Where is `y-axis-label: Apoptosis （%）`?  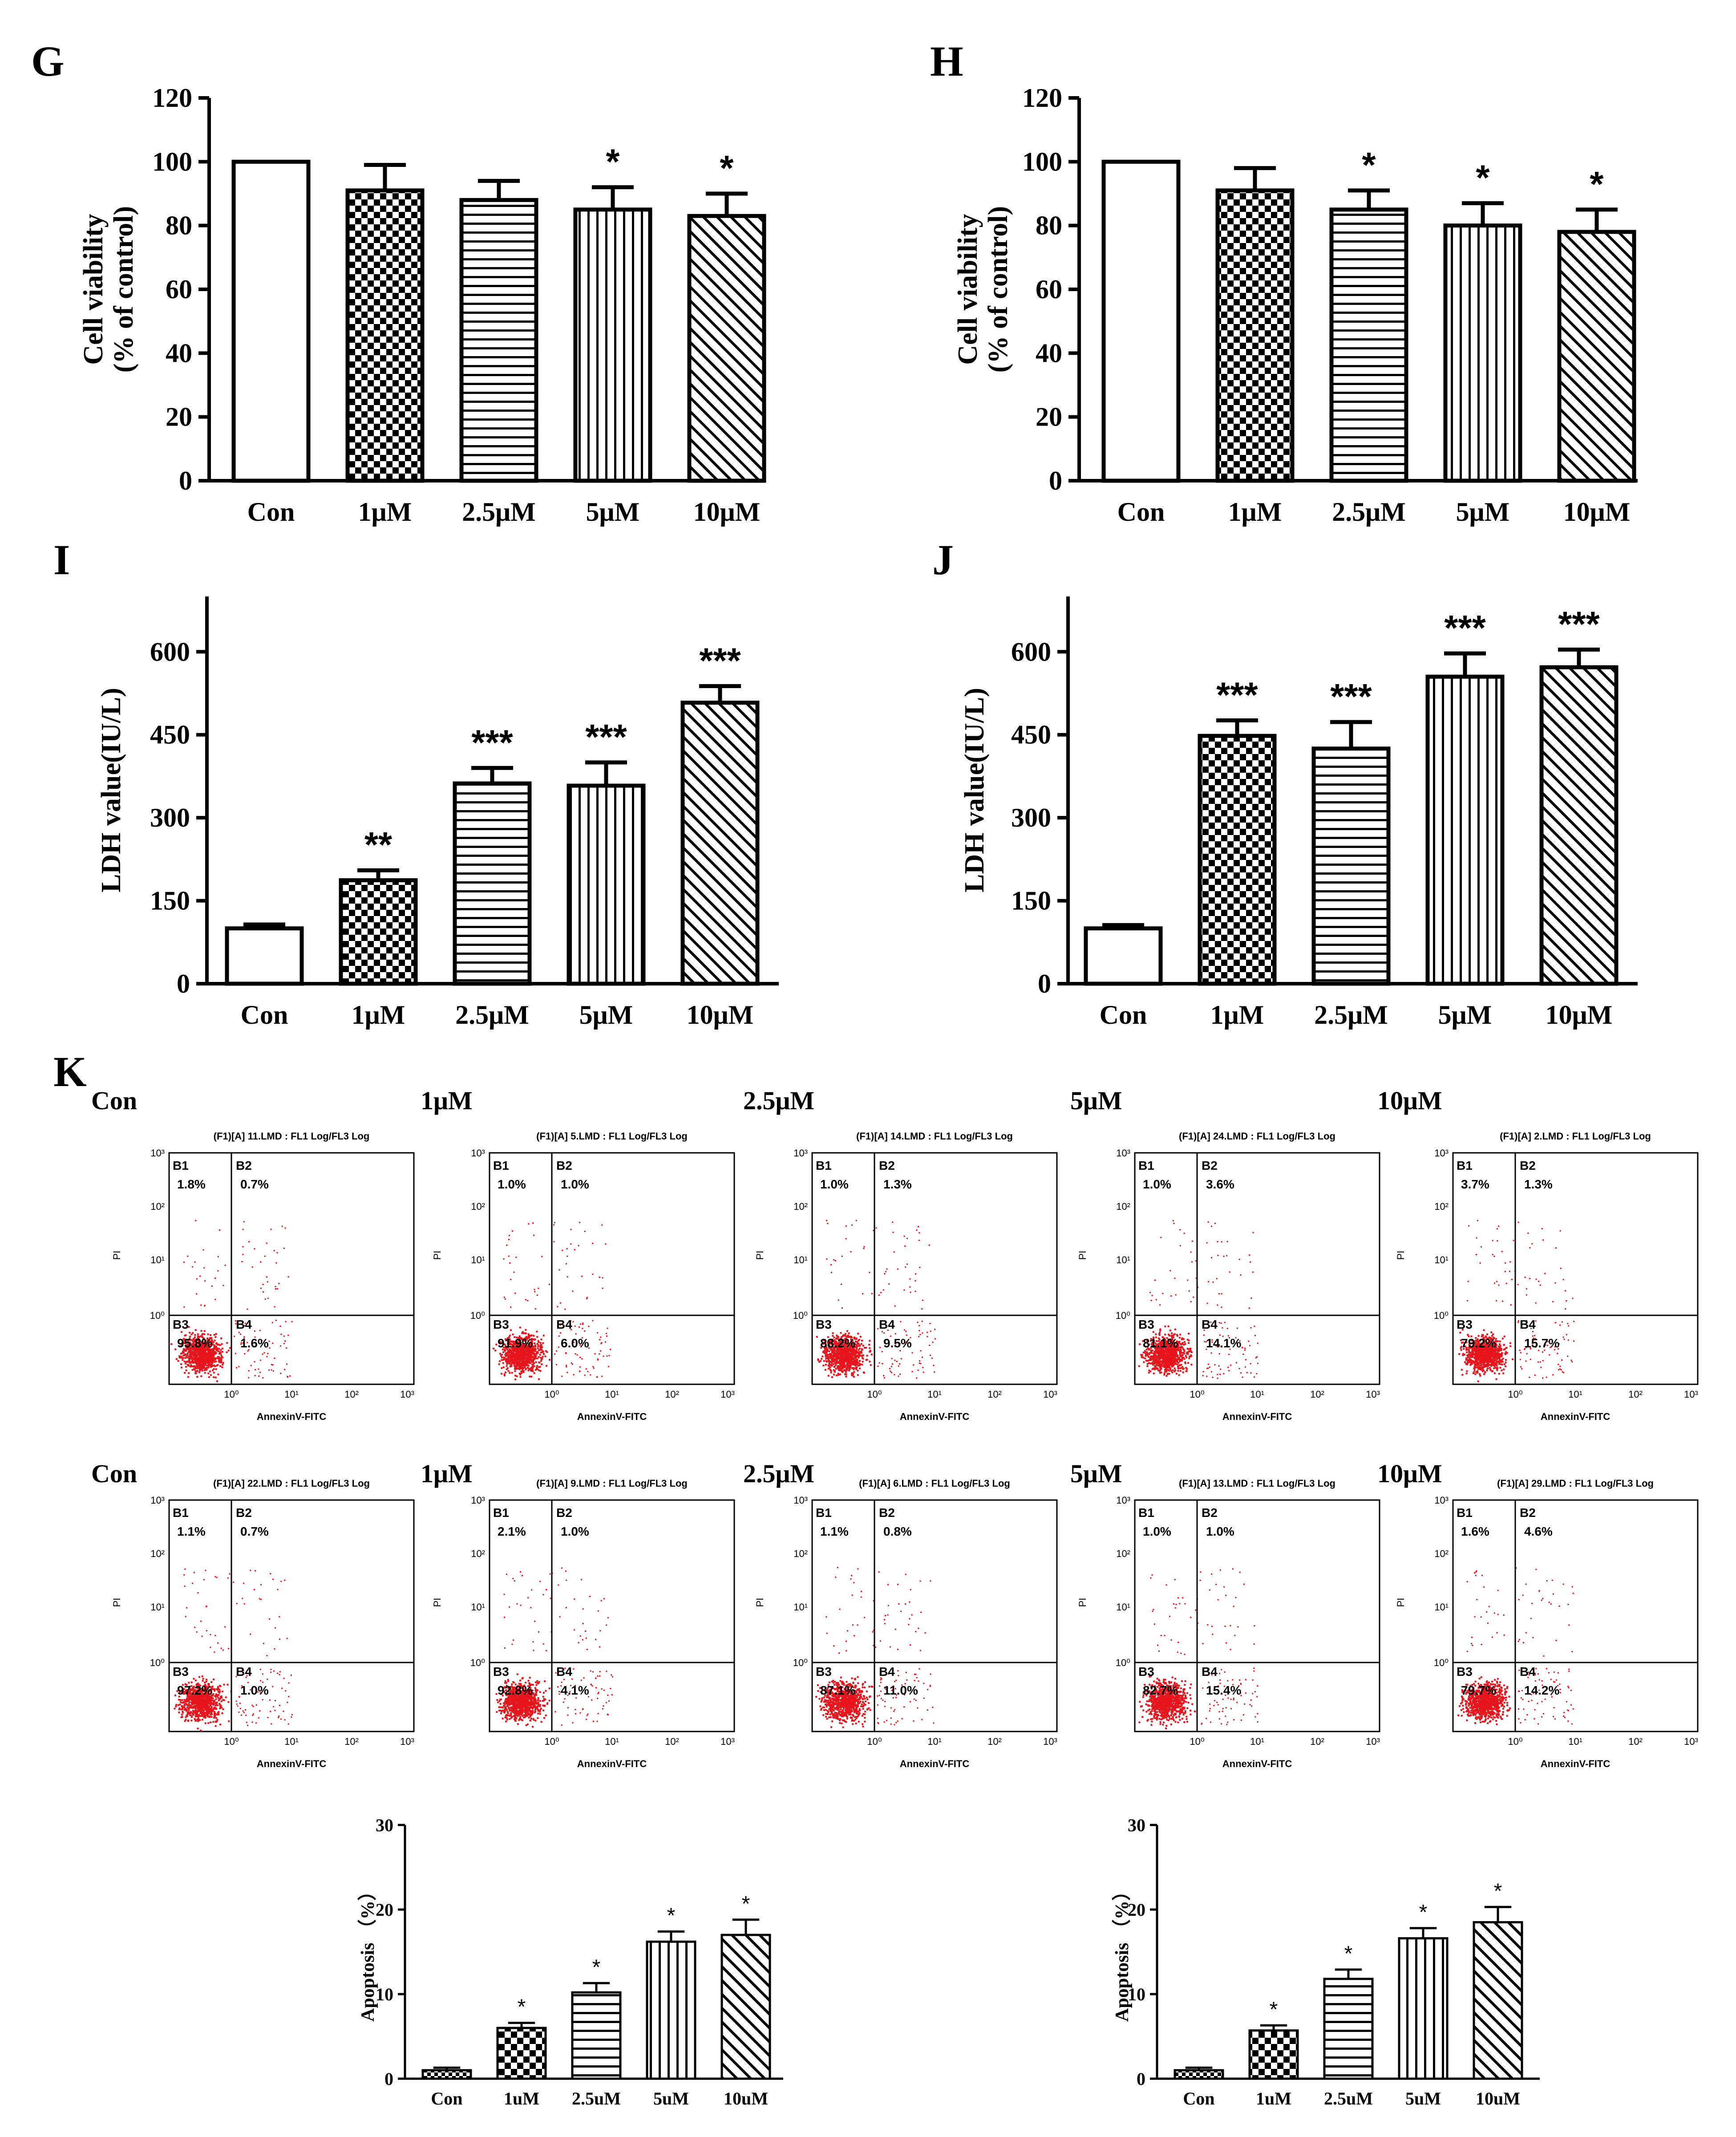
y-axis-label: Apoptosis （%） is located at coordinates (367, 1952).